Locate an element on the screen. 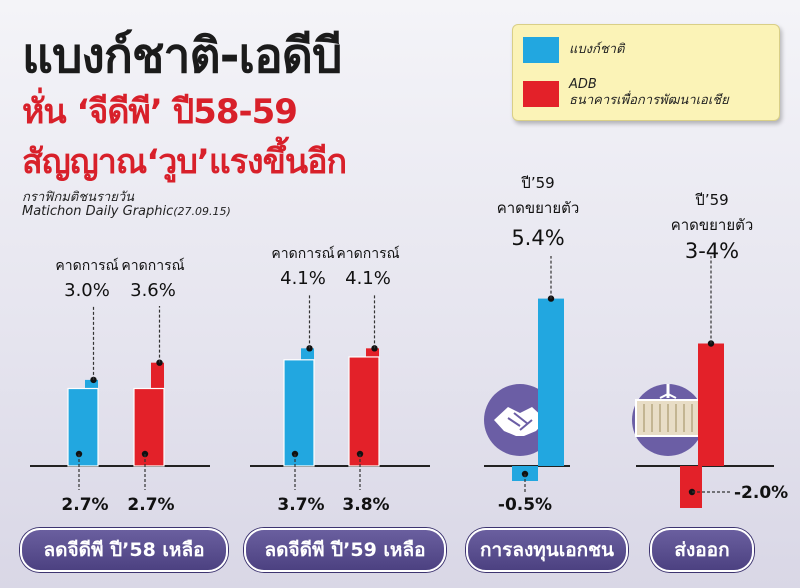 The height and width of the screenshot is (588, 800). bar-value-0-bot is located at coordinates (83, 427).